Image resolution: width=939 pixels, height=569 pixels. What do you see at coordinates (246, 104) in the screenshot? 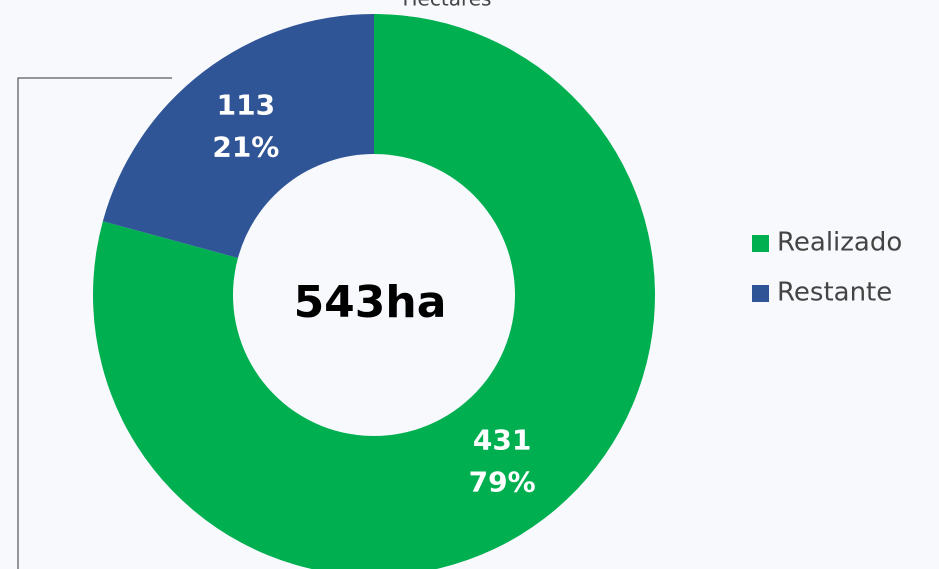
I see `value-label: 113` at bounding box center [246, 104].